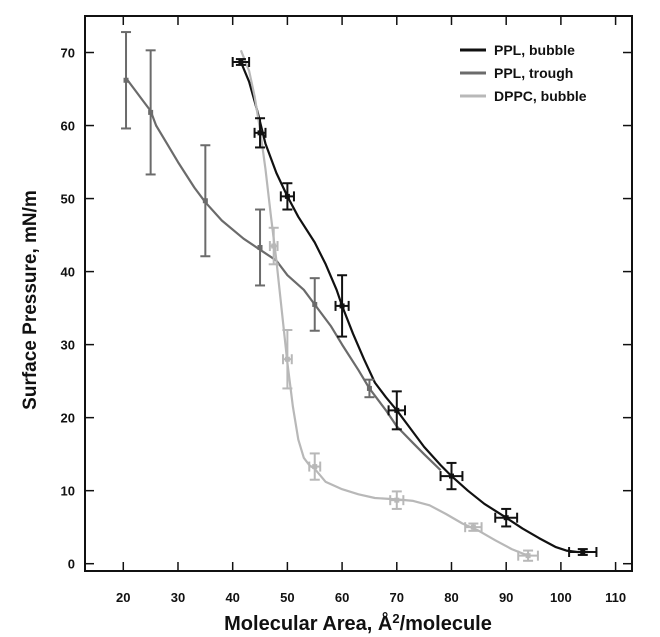 The image size is (660, 637). What do you see at coordinates (68, 199) in the screenshot?
I see `y-tick-label: 50` at bounding box center [68, 199].